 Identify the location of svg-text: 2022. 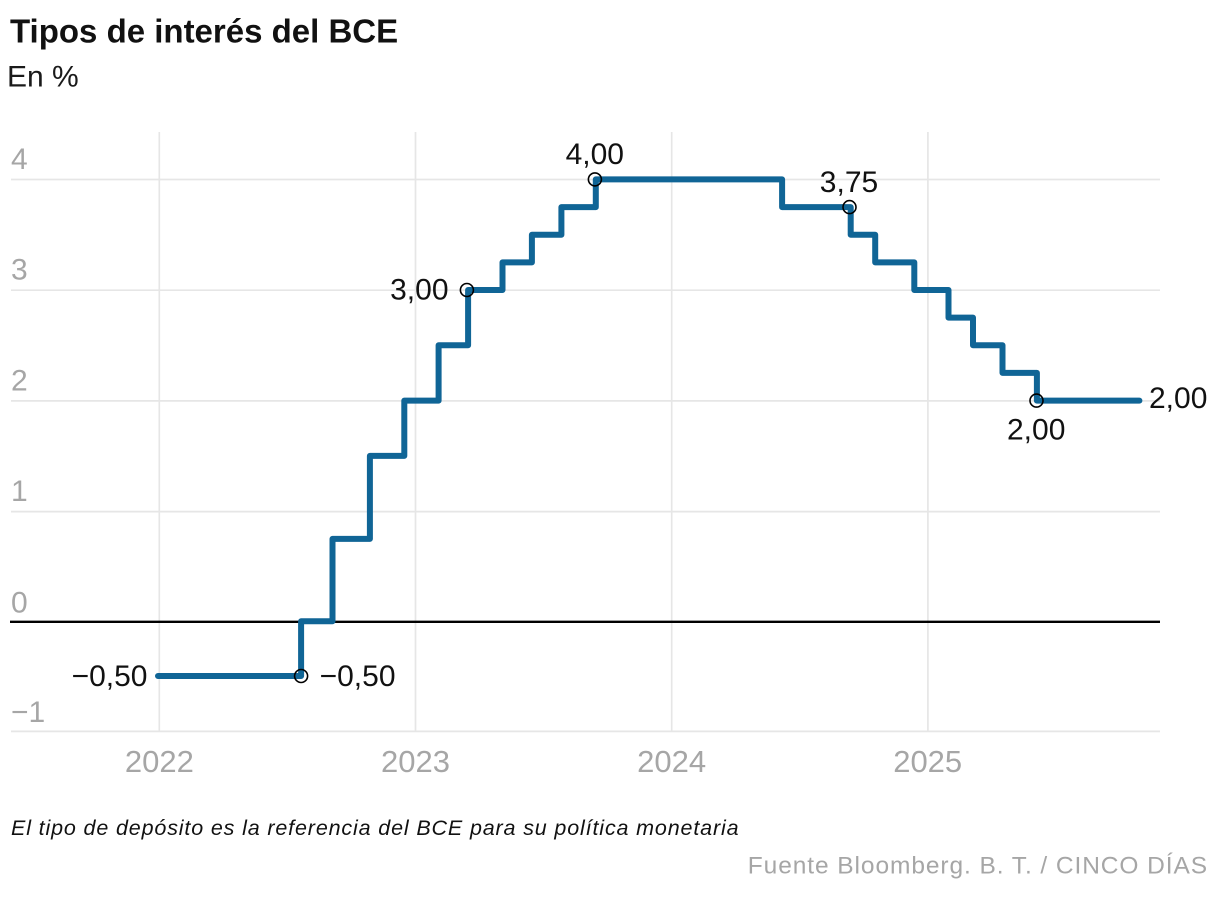
(159, 761).